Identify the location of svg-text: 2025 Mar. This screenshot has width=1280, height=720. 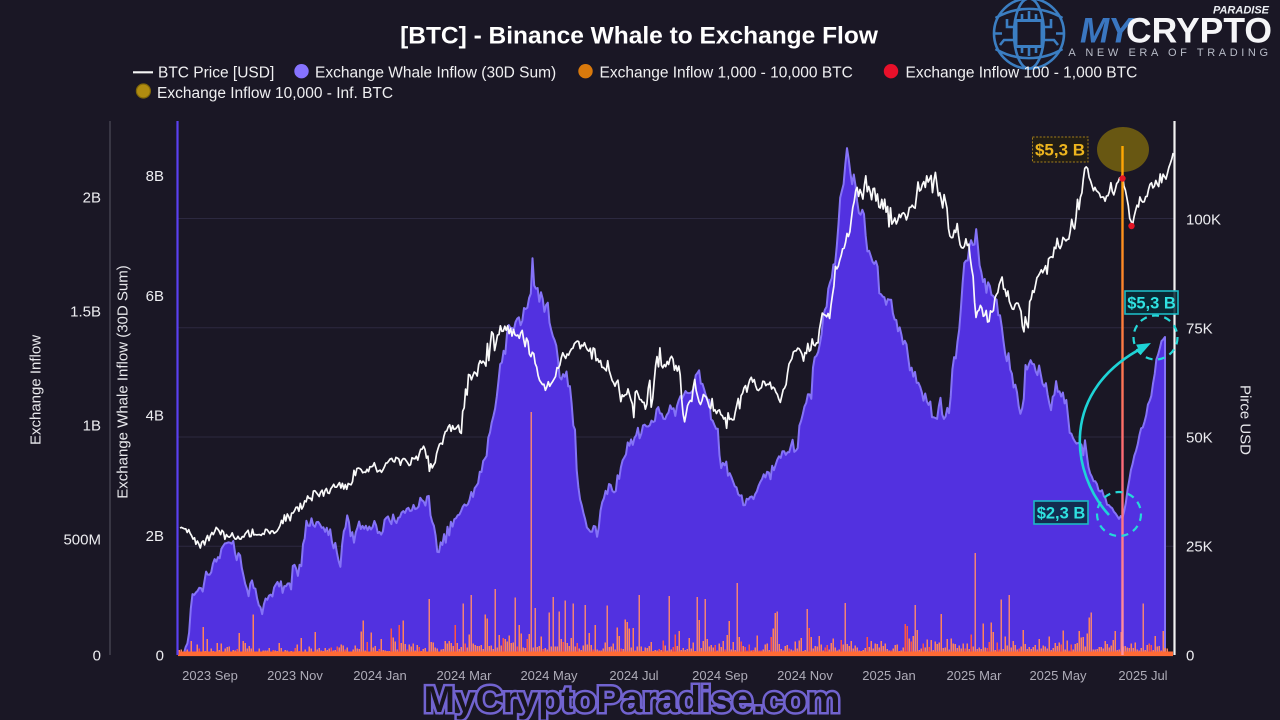
(975, 675).